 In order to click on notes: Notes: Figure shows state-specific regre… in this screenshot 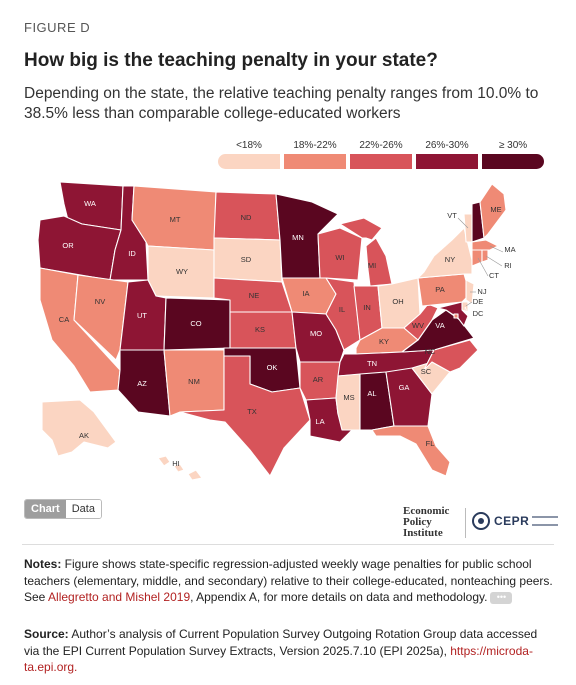, I will do `click(289, 581)`.